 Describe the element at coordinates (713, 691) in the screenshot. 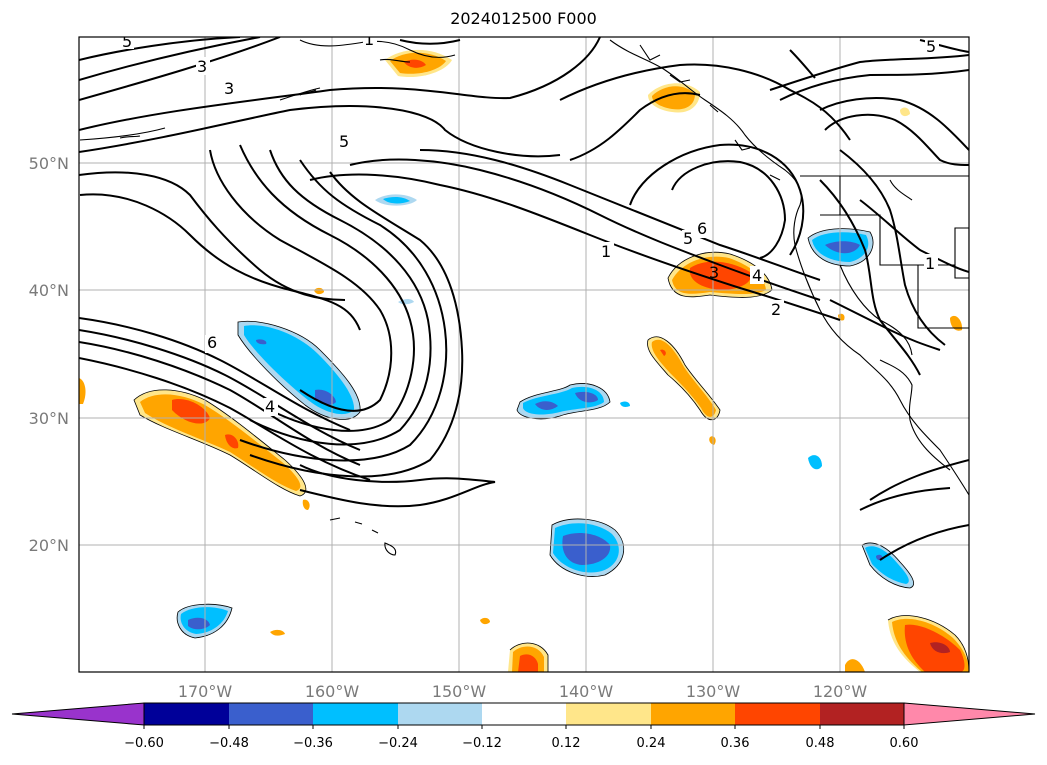

I see `lon-label-130w: 130°W` at that location.